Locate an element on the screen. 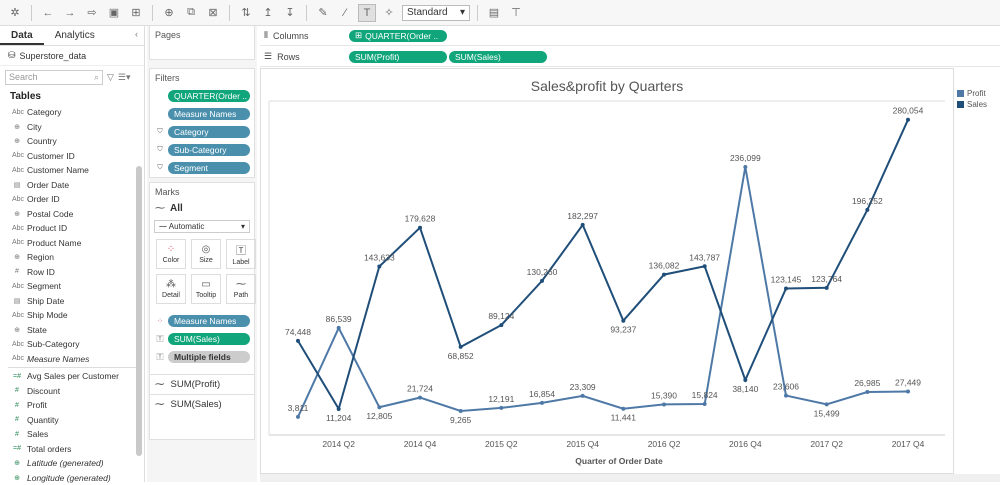 Image resolution: width=1000 pixels, height=485 pixels. field-item: ⊕State is located at coordinates (72, 330).